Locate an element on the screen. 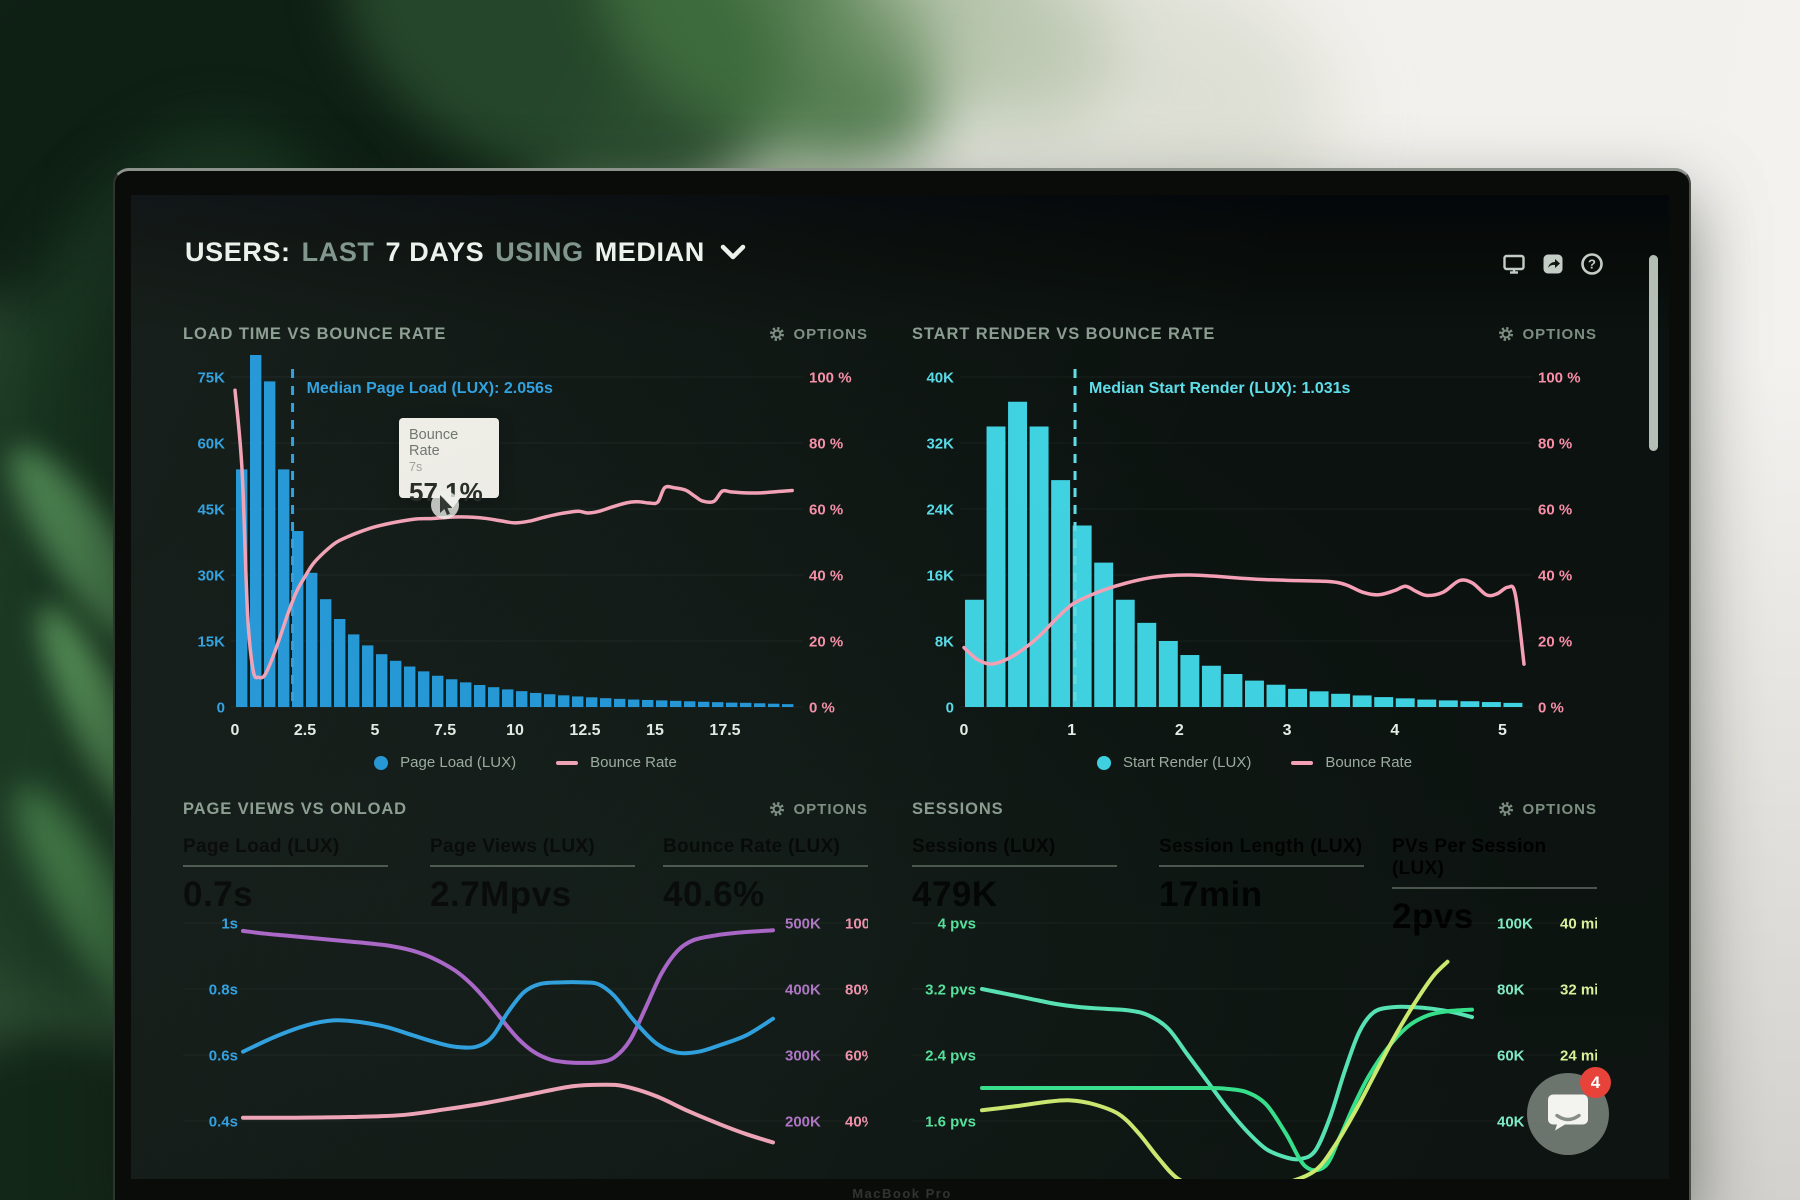 Image resolution: width=1800 pixels, height=1200 pixels. svg-text: 2 is located at coordinates (1179, 730).